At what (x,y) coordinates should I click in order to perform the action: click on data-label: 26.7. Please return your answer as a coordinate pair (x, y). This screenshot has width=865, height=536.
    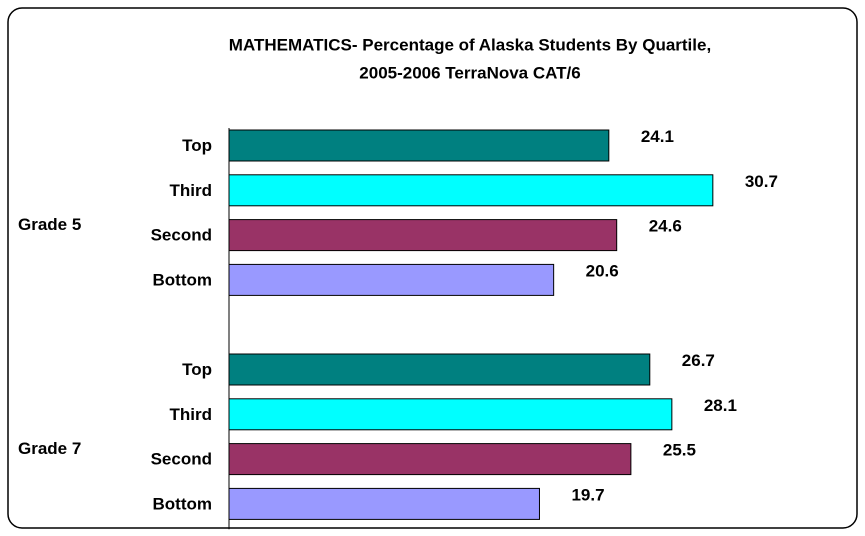
    Looking at the image, I should click on (698, 360).